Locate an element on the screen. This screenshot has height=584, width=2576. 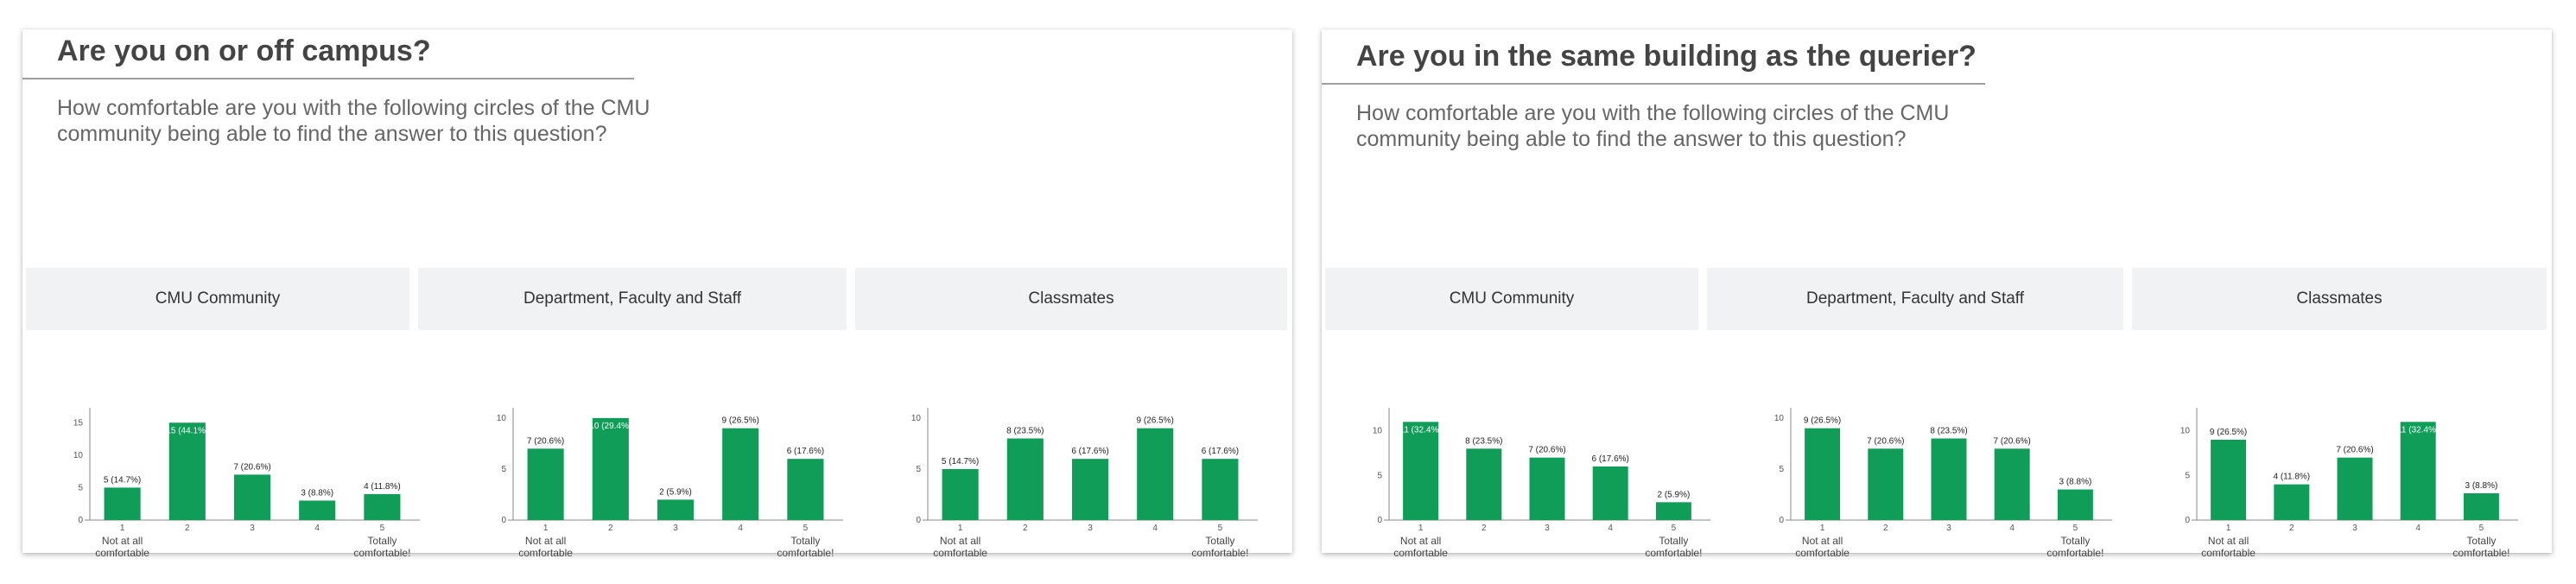
data-label: 15 (44.1%) is located at coordinates (187, 430).